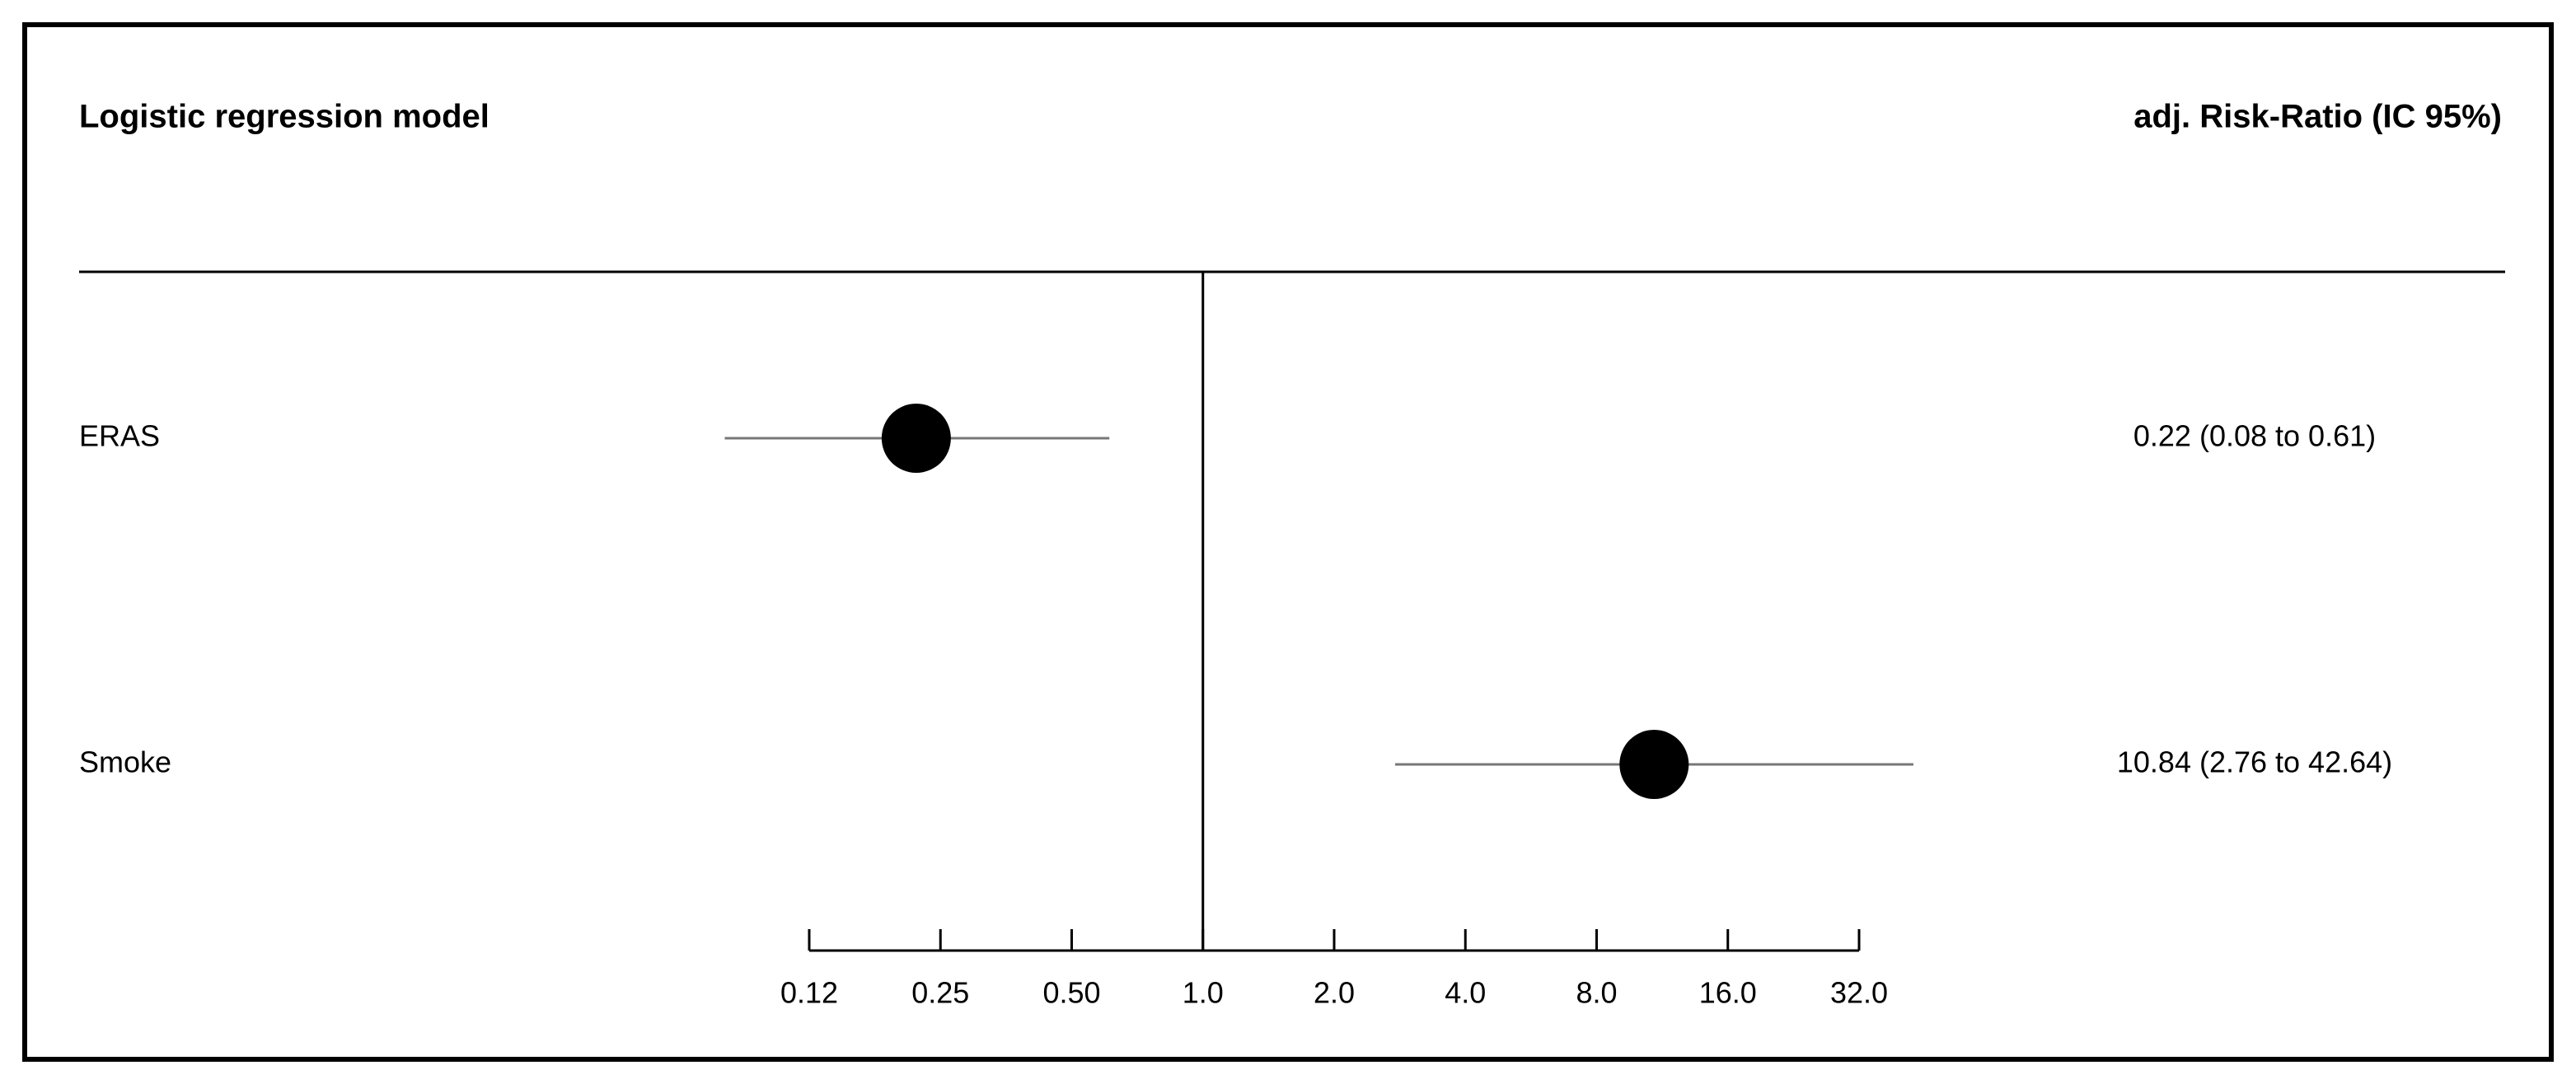  What do you see at coordinates (2254, 436) in the screenshot?
I see `value-label: 0.22 (0.08 to 0.61)` at bounding box center [2254, 436].